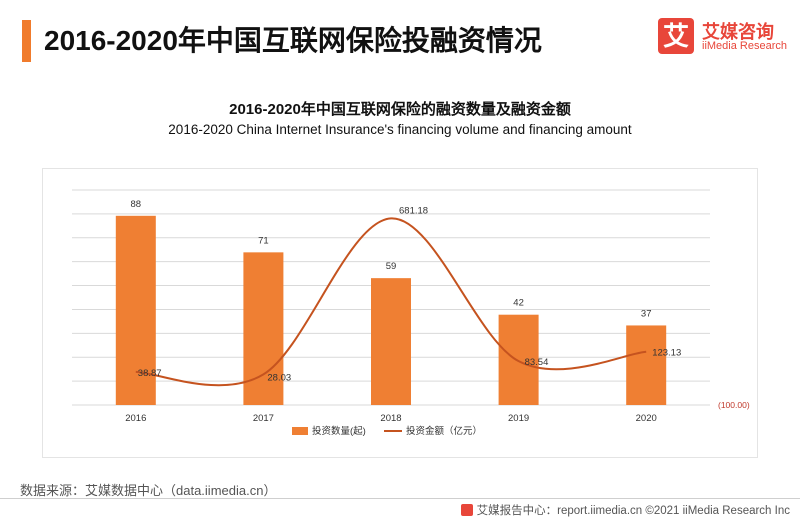 This screenshot has height=520, width=800. What do you see at coordinates (666, 353) in the screenshot?
I see `line-value-label: 123.13` at bounding box center [666, 353].